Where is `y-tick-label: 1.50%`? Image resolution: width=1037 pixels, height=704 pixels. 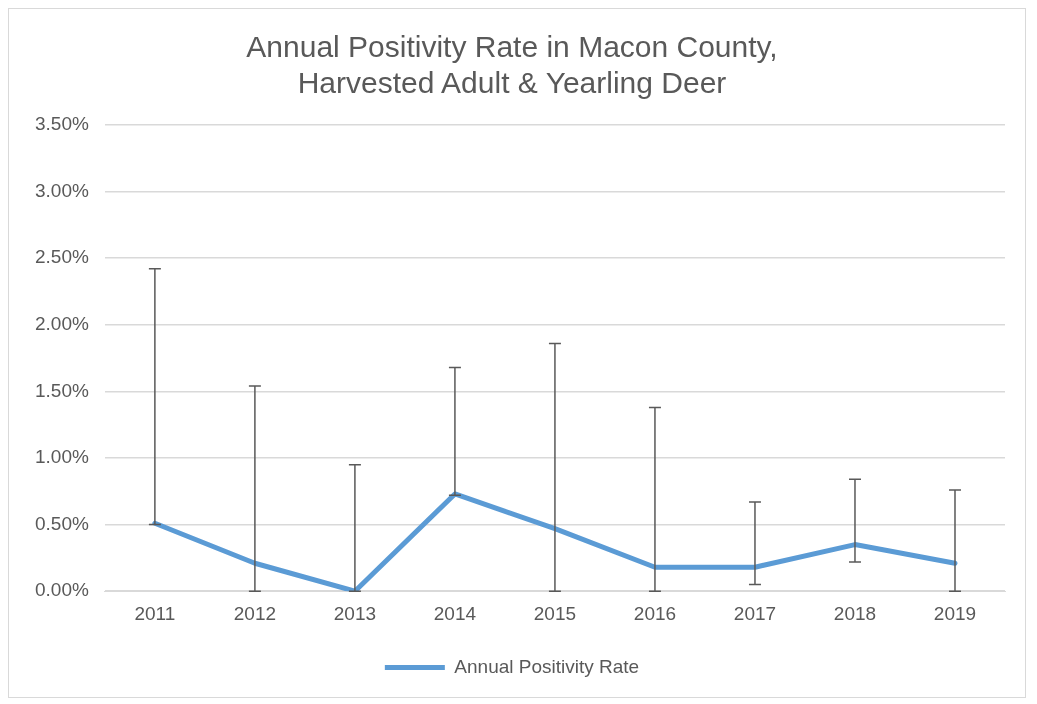
y-tick-label: 1.50% is located at coordinates (62, 390).